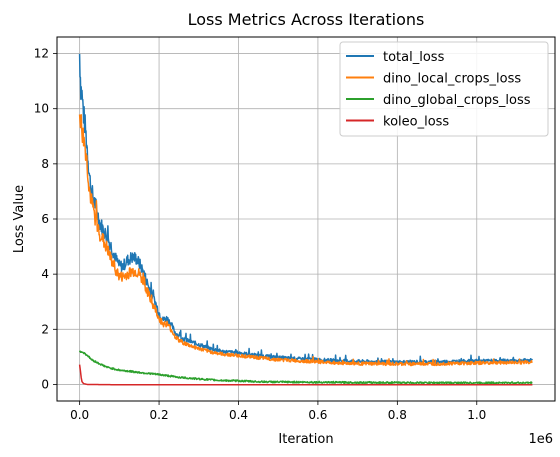  Describe the element at coordinates (540, 439) in the screenshot. I see `x-axis-offset-text: 1e6` at that location.